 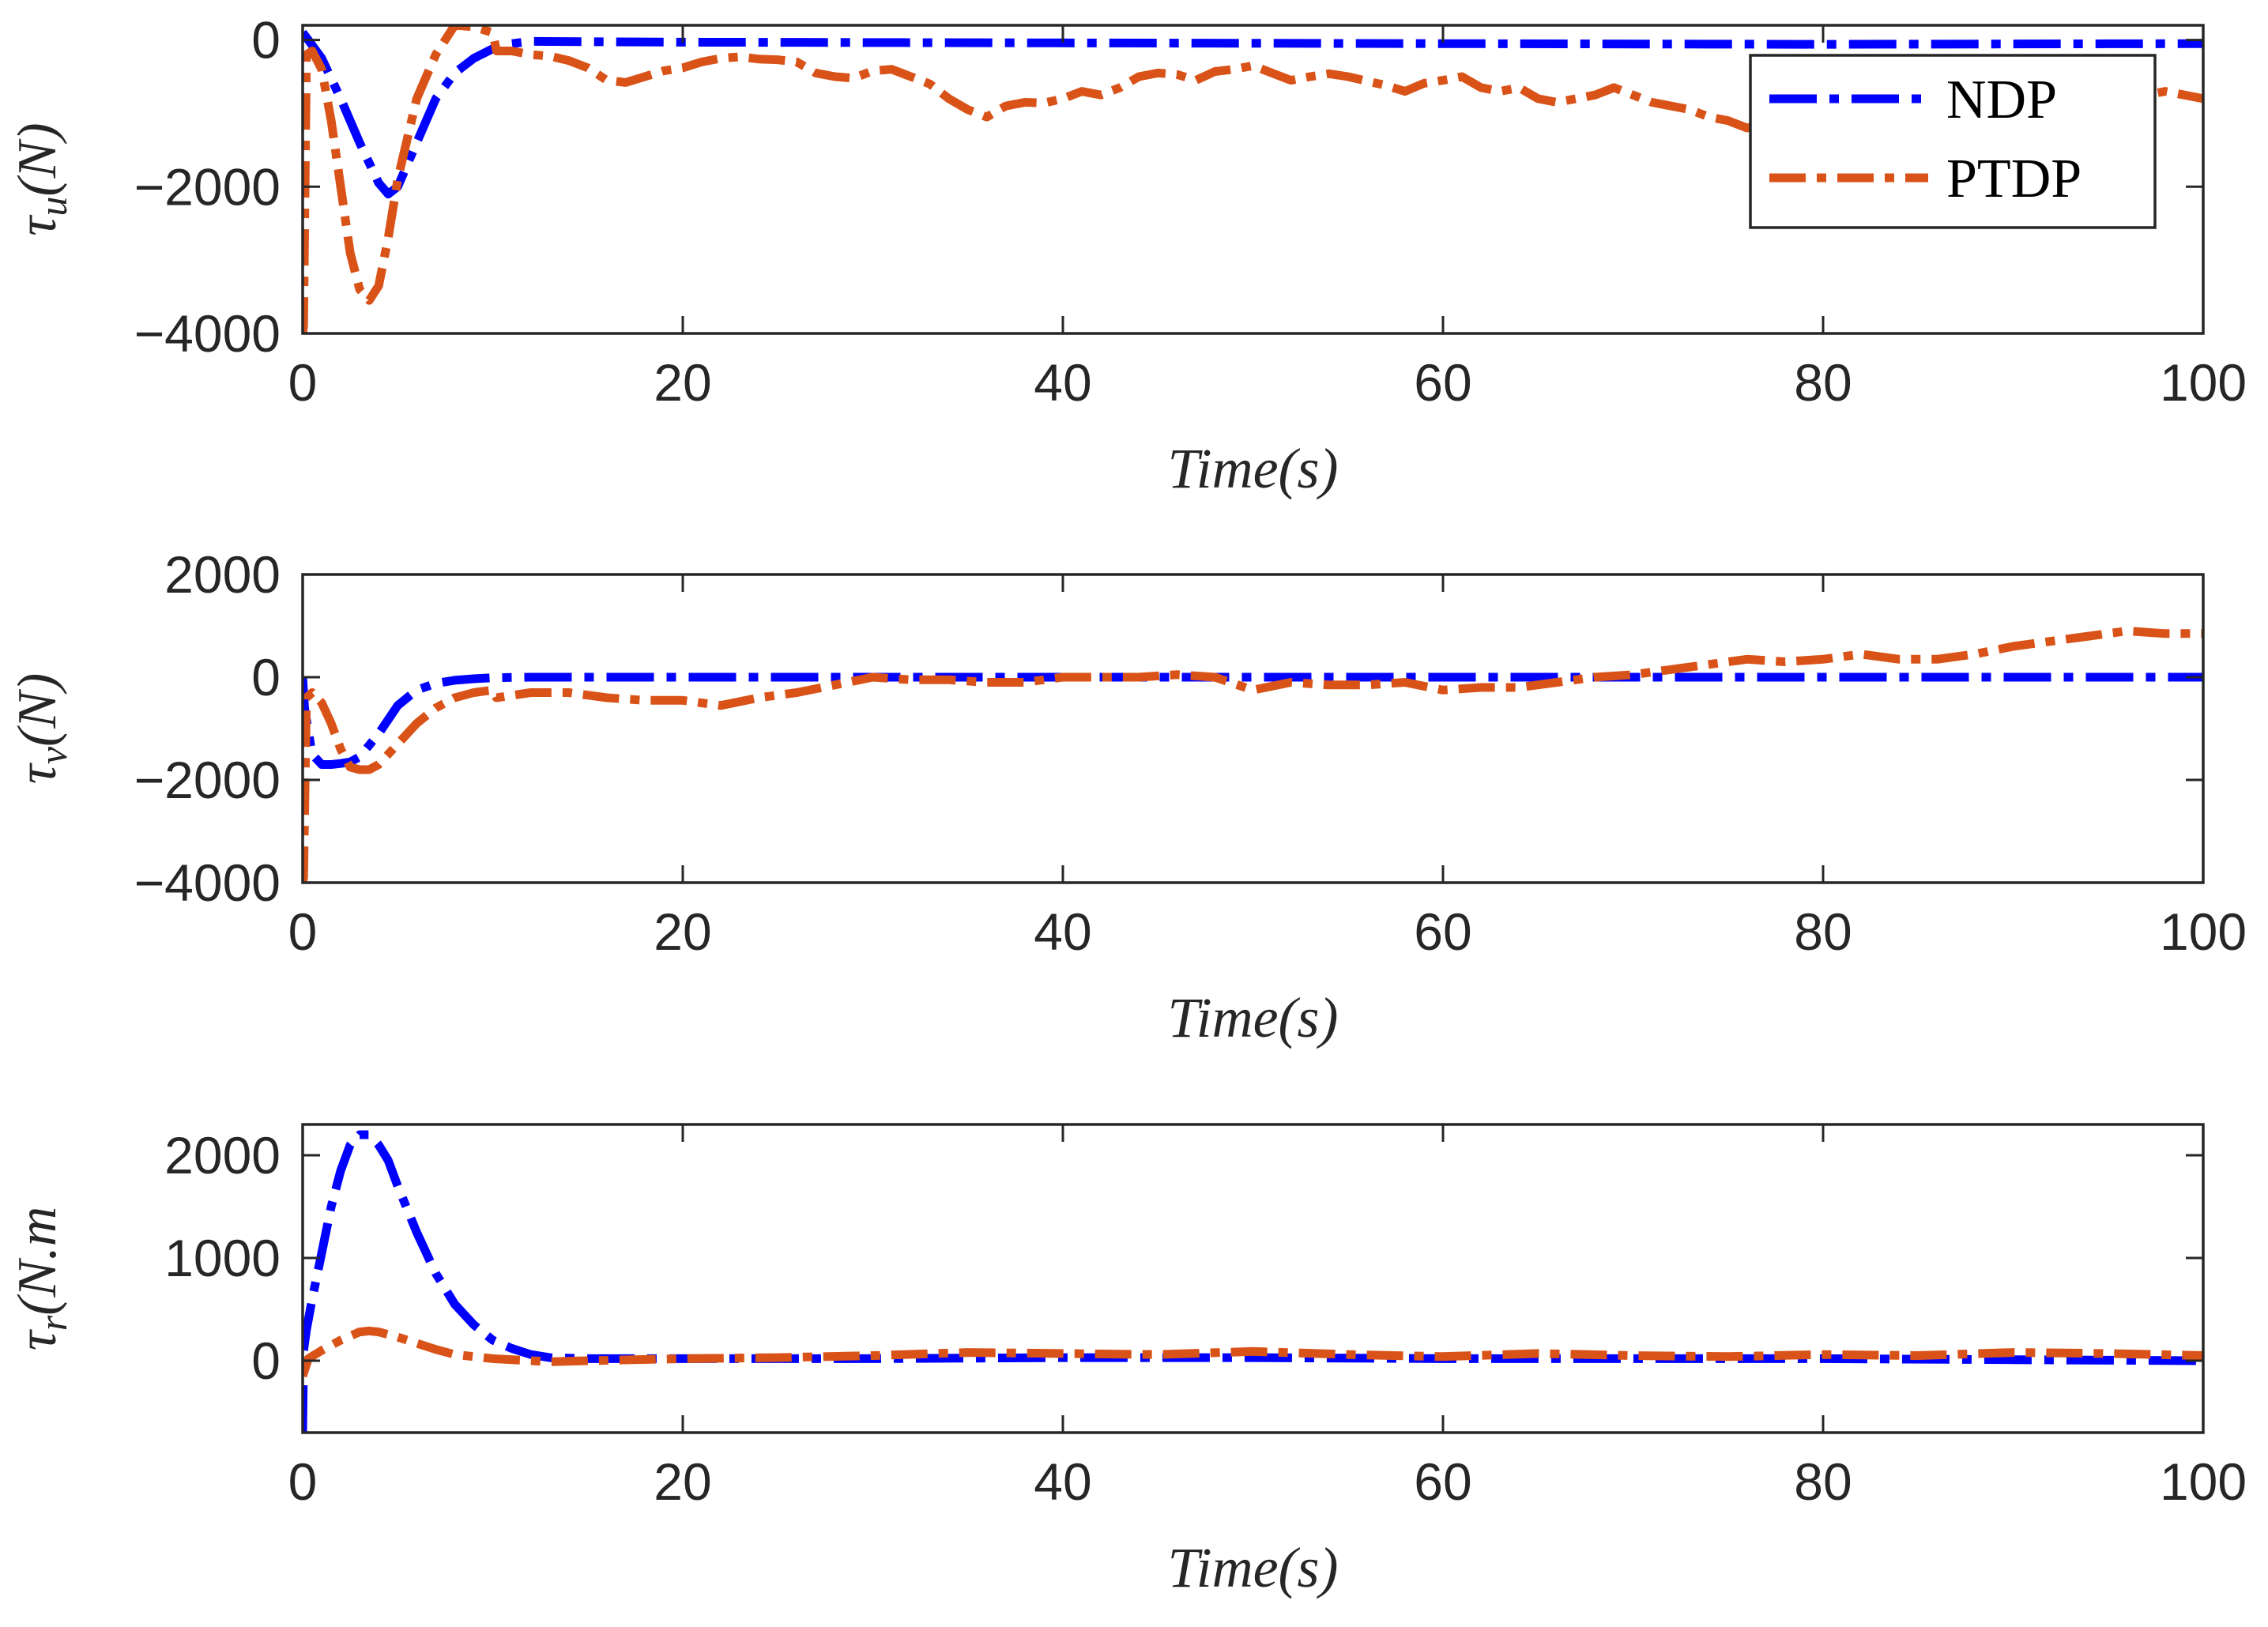 I want to click on legend-label-ptdp: PTDP, so click(x=2014, y=179).